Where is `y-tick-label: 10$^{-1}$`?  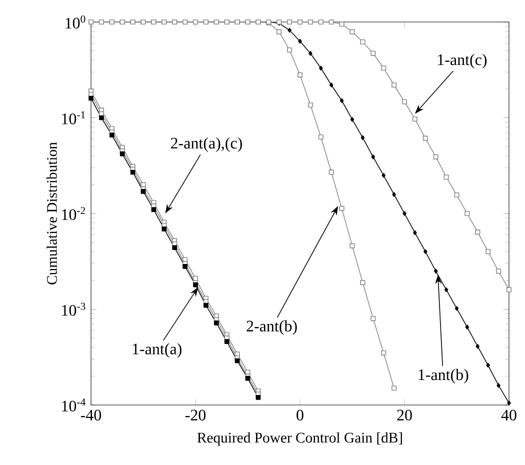 y-tick-label: 10$^{-1}$ is located at coordinates (73, 117).